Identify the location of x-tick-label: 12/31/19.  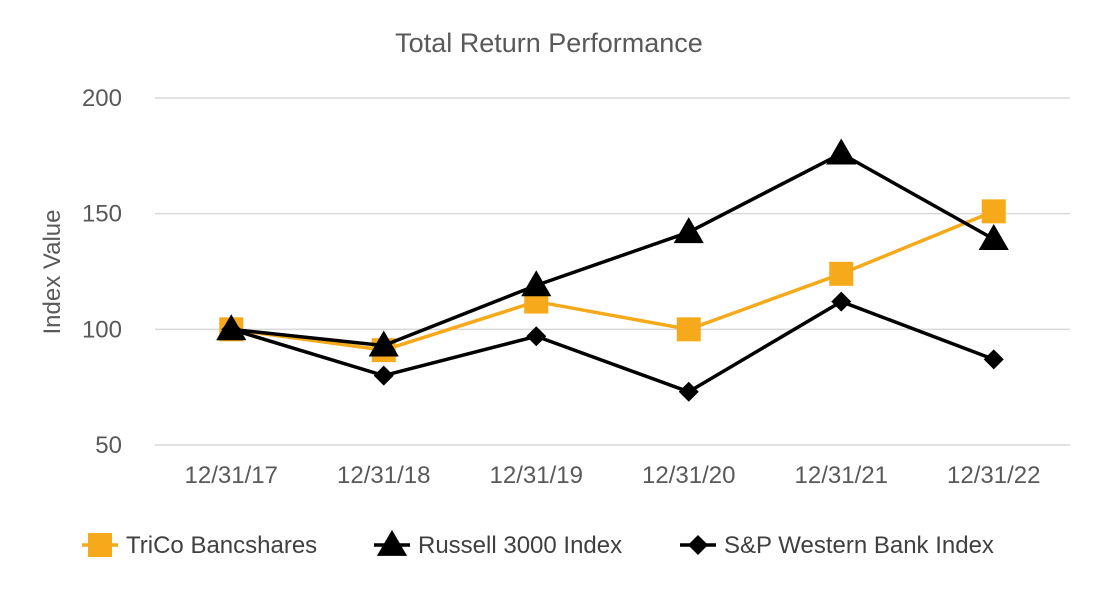
(536, 475).